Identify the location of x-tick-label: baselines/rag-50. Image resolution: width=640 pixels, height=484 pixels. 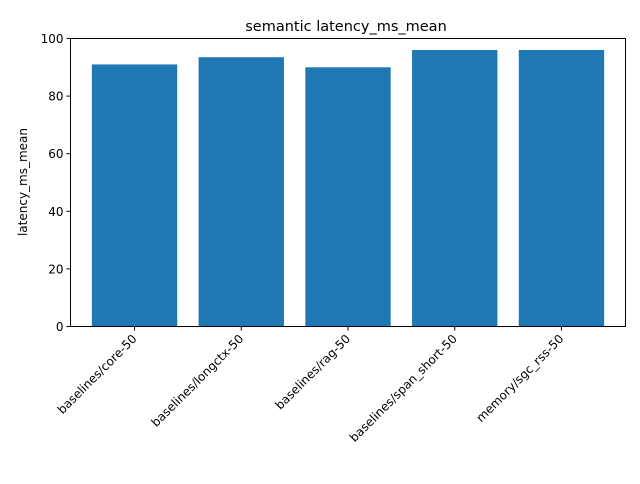
(312, 372).